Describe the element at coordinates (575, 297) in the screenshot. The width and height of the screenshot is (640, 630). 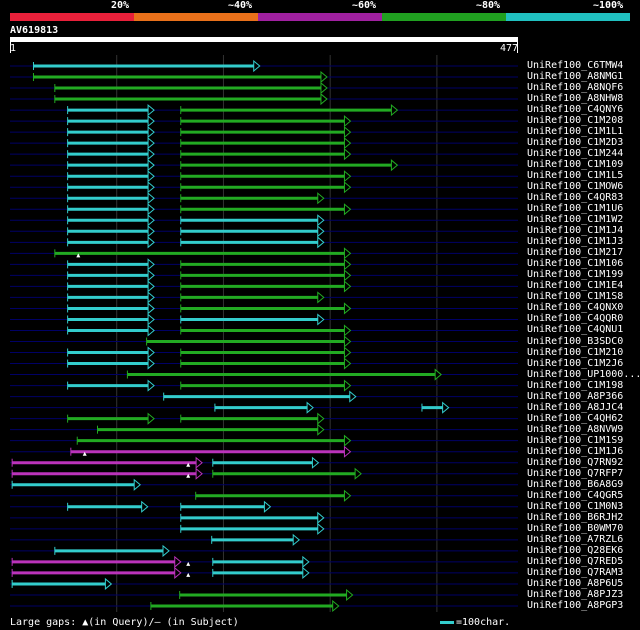
I see `hit-name-link: UniRef100_C1M1S8` at that location.